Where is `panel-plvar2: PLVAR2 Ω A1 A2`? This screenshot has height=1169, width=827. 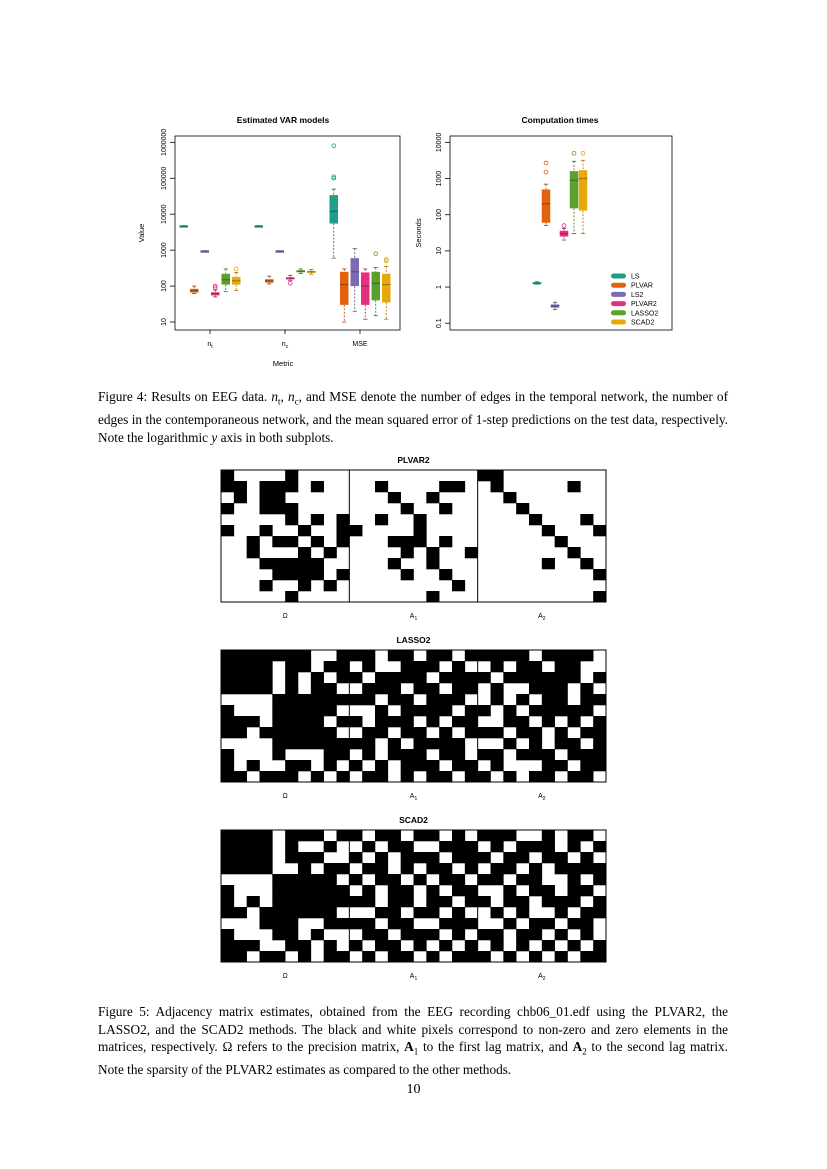 panel-plvar2: PLVAR2 Ω A1 A2 is located at coordinates (413, 538).